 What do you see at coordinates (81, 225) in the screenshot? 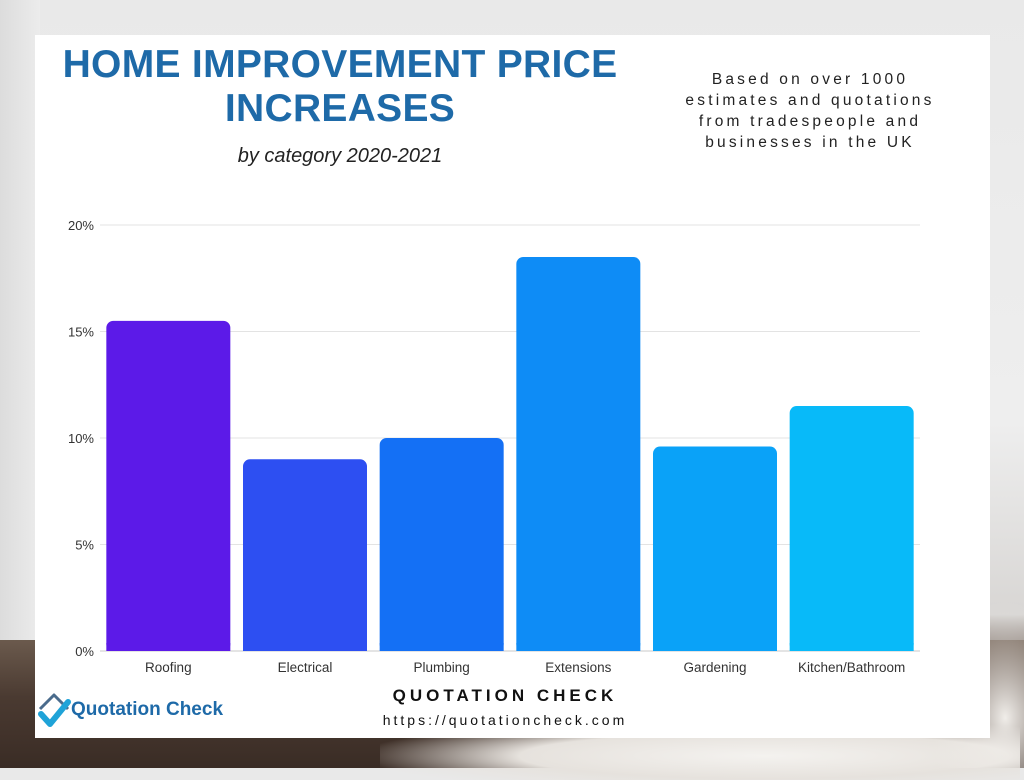
I see `y-tick-label: 20%` at bounding box center [81, 225].